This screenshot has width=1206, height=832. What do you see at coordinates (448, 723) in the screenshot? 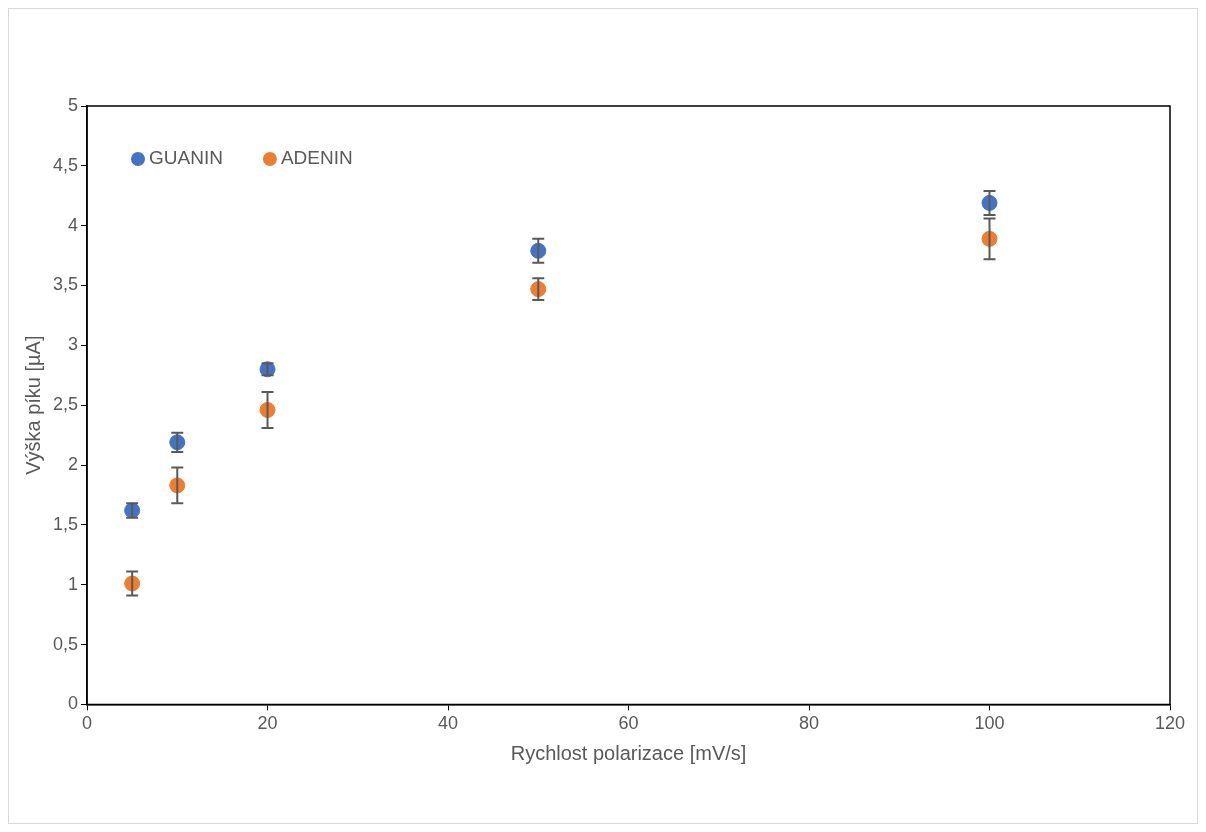
I see `x-tick-label: 40` at bounding box center [448, 723].